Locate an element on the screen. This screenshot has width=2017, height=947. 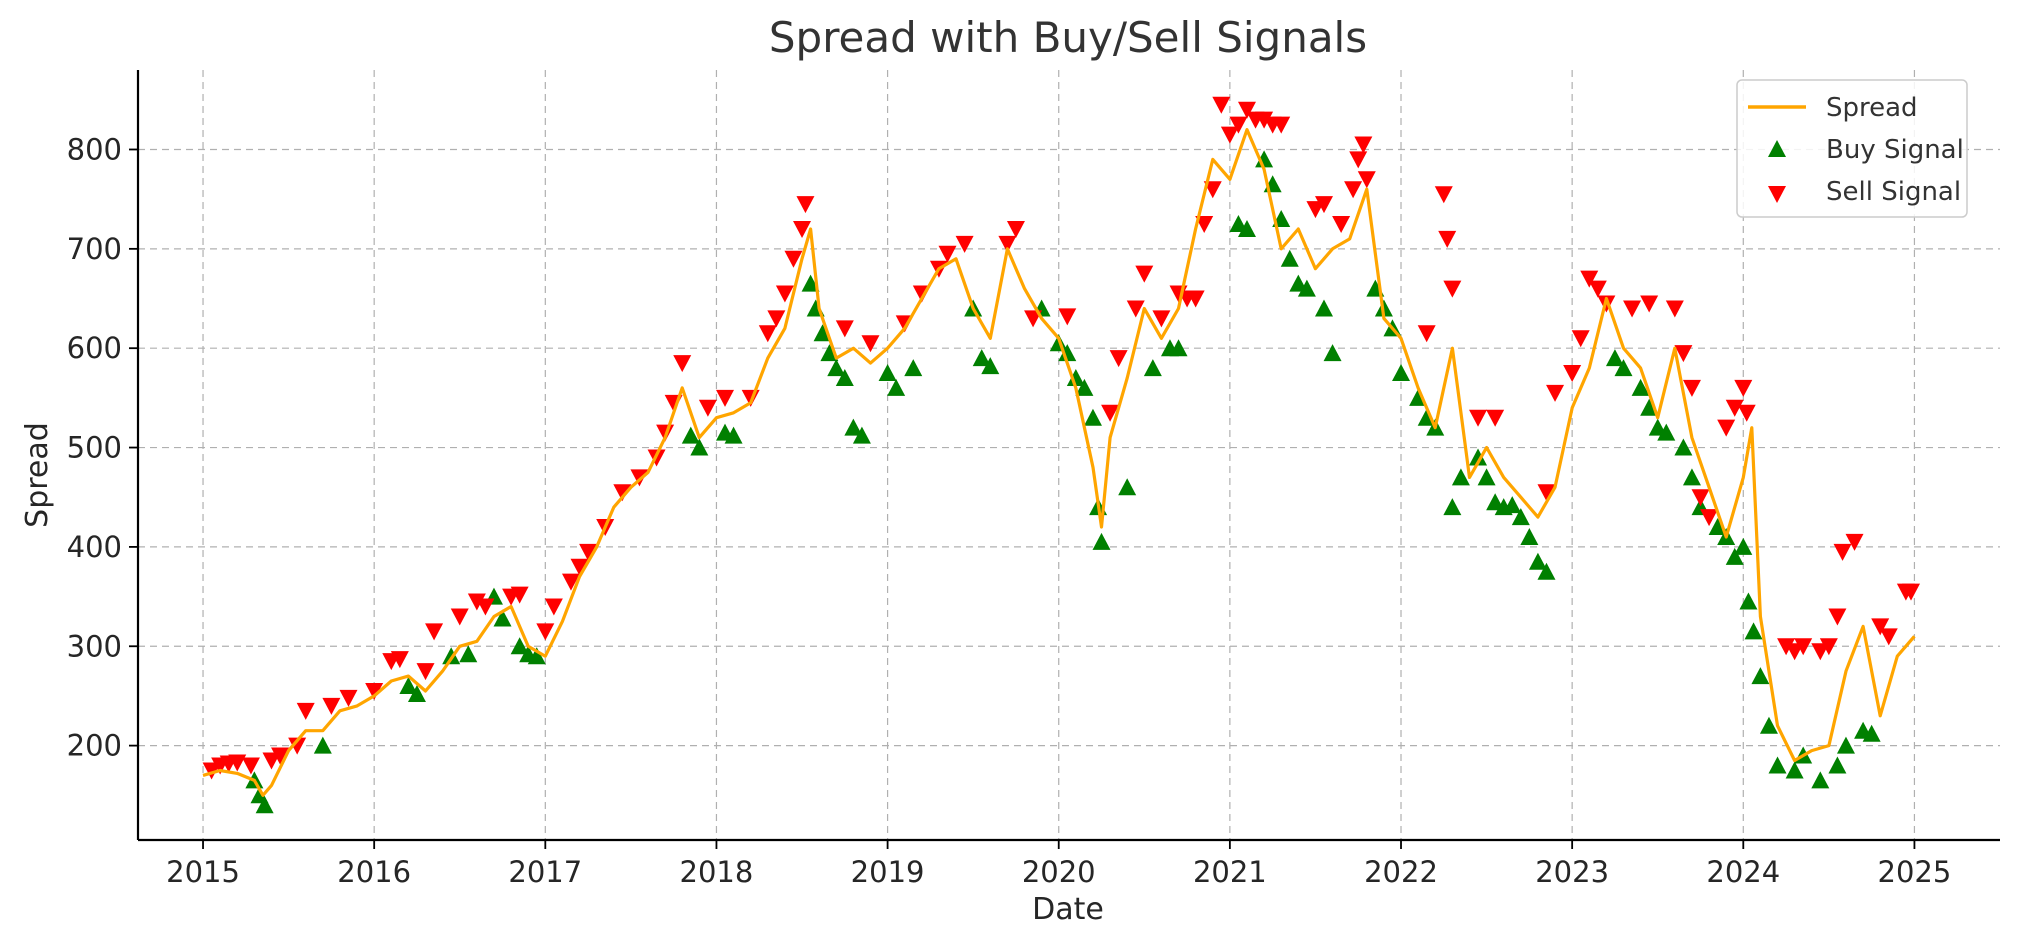
x-tick-label: 2018 is located at coordinates (717, 872).